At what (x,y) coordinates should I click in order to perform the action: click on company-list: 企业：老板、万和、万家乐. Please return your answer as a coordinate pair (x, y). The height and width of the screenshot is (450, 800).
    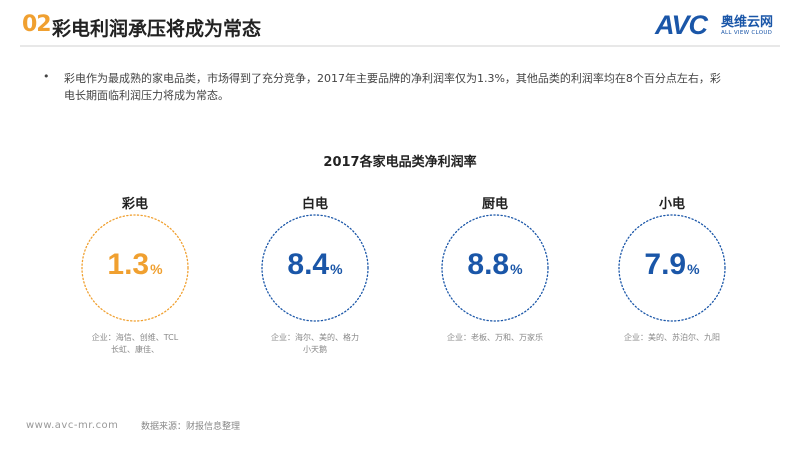
    Looking at the image, I should click on (495, 338).